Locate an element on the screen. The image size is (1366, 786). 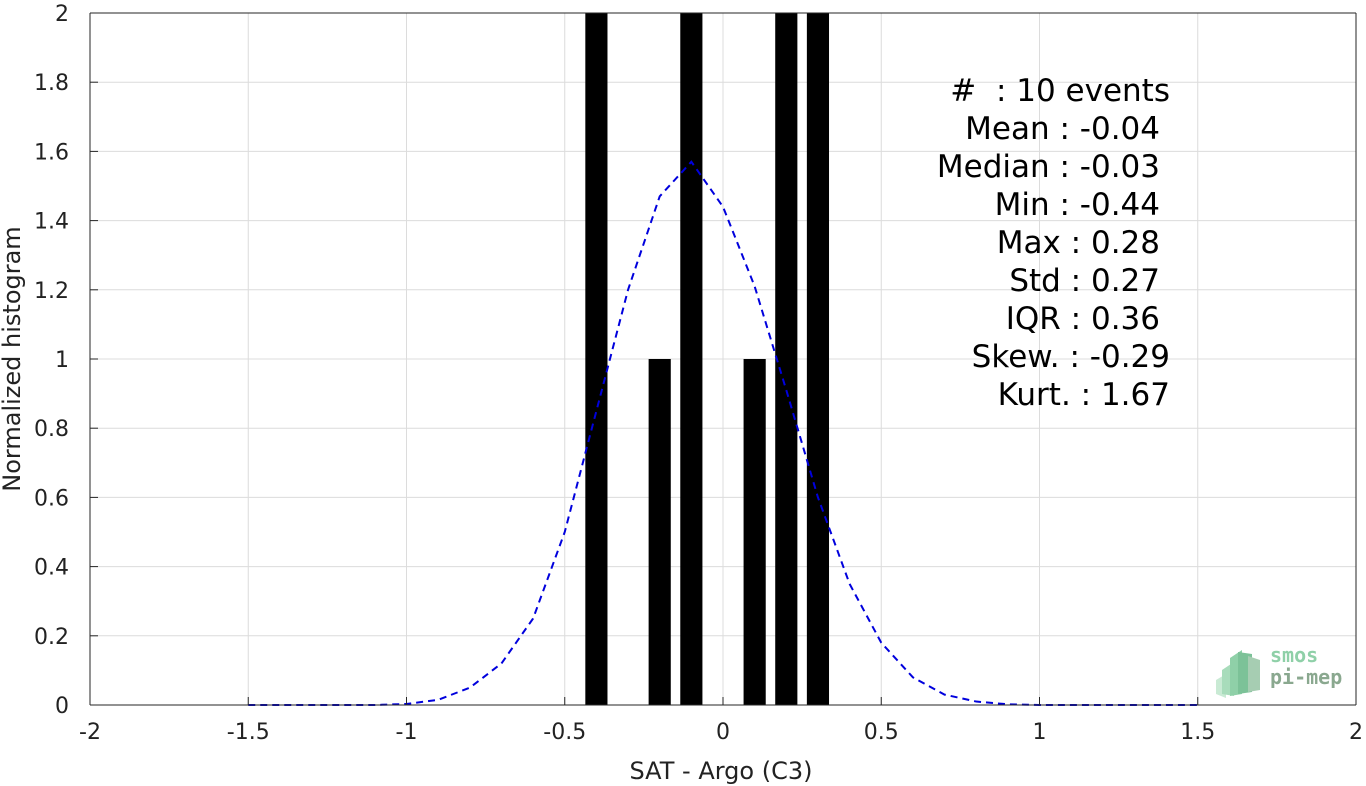
y-tick-label-7: 1.4 is located at coordinates (51, 222).